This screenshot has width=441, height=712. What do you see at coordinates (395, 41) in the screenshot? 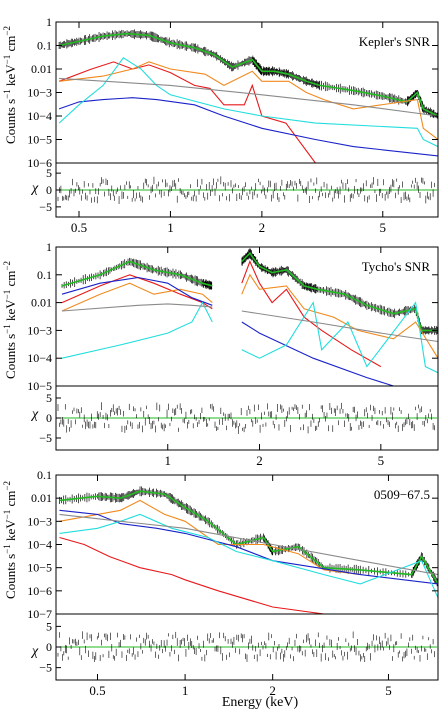
I see `panel-title: Kepler's SNR` at bounding box center [395, 41].